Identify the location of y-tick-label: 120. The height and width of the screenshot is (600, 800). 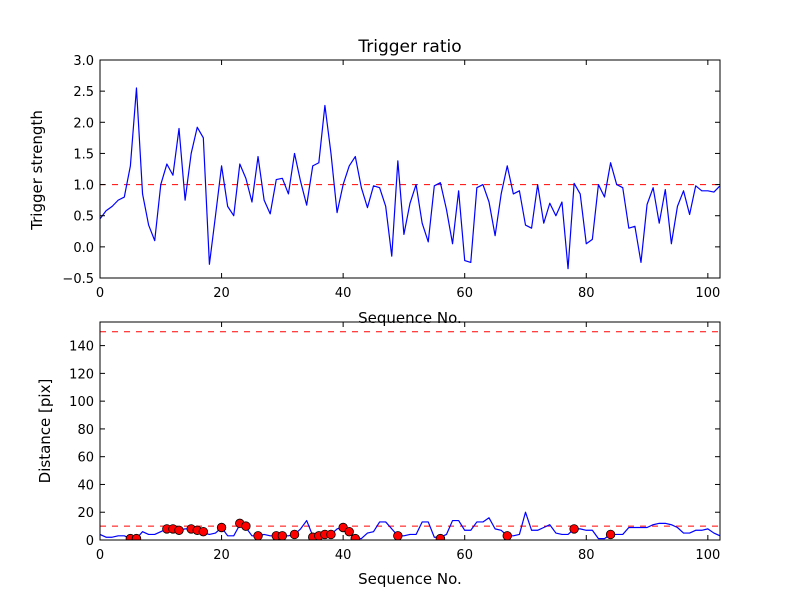
(81, 374).